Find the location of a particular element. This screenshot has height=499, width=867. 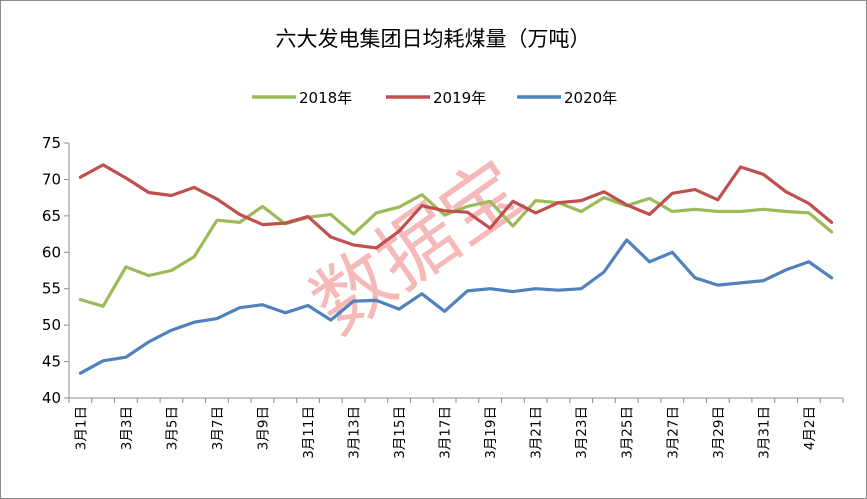

x-tick-label: 3月7日 is located at coordinates (218, 428).